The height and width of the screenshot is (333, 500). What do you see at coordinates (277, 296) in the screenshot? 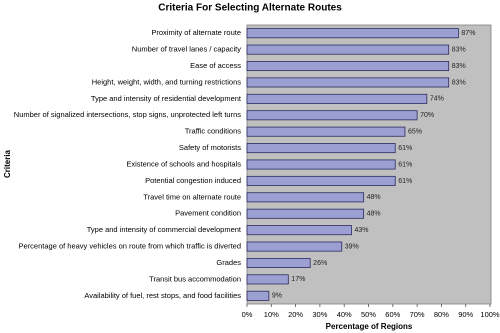
I see `value-label: 9%` at bounding box center [277, 296].